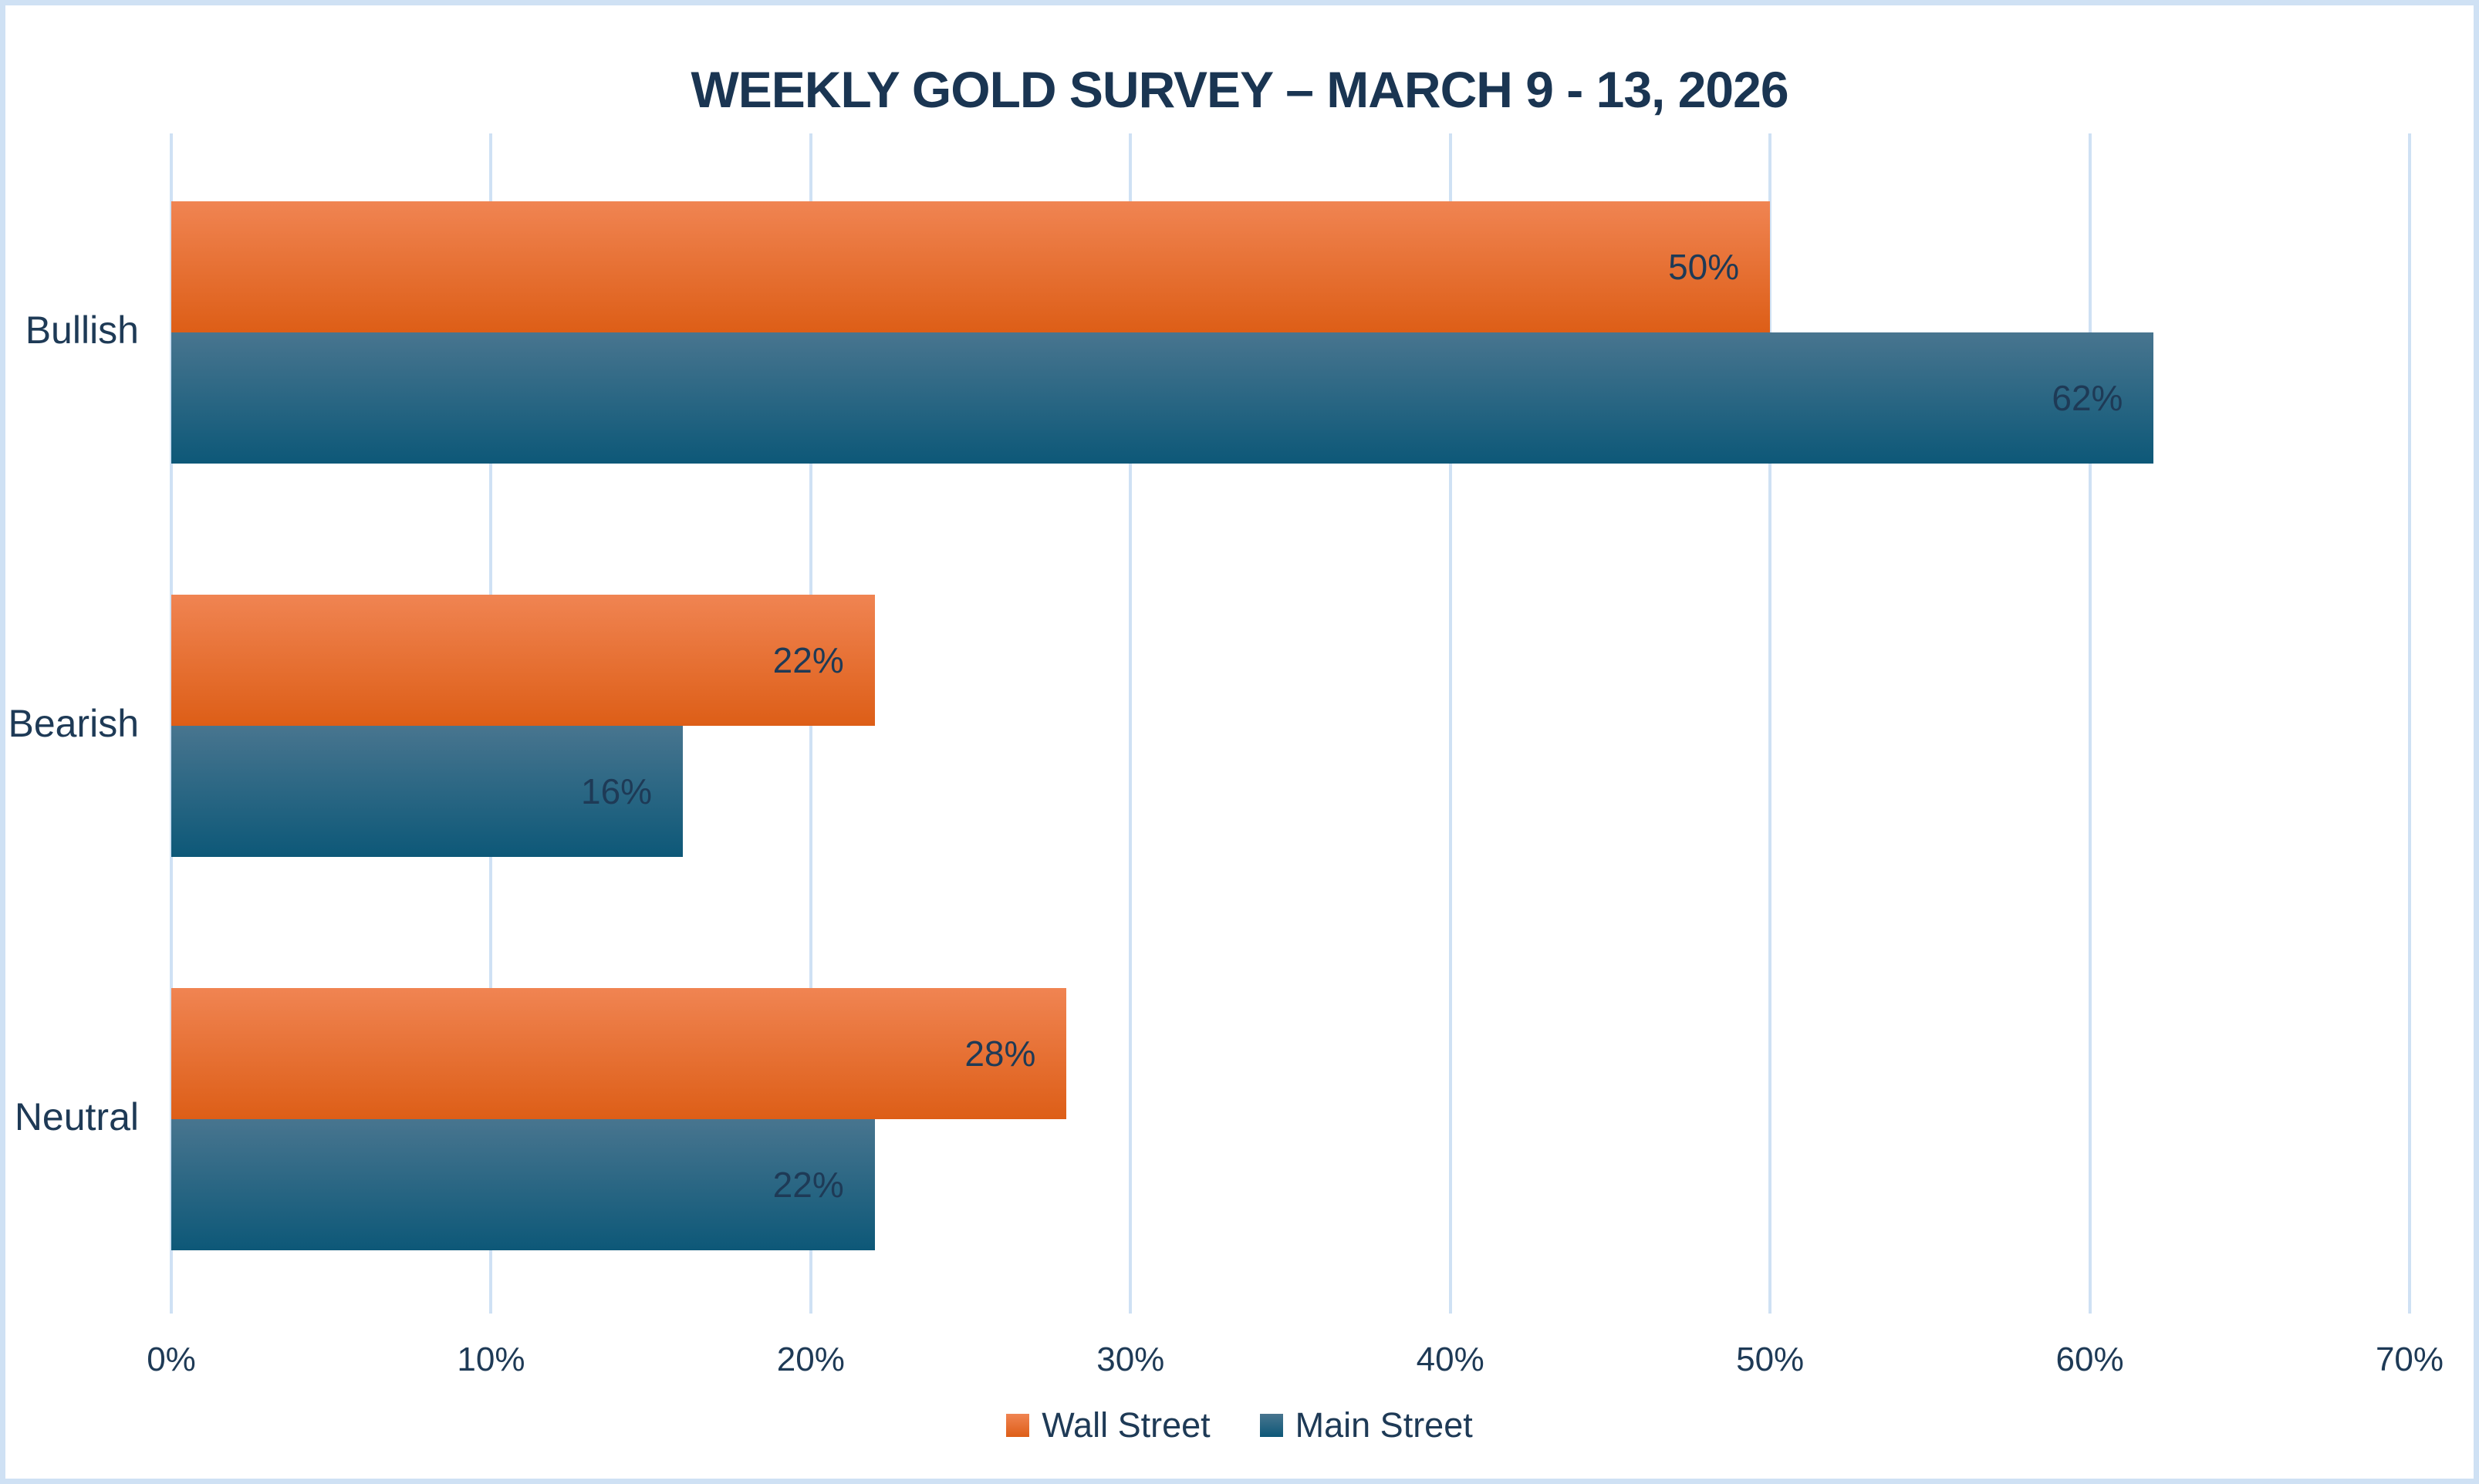  I want to click on bar-main-street-bullish: 62%, so click(1162, 398).